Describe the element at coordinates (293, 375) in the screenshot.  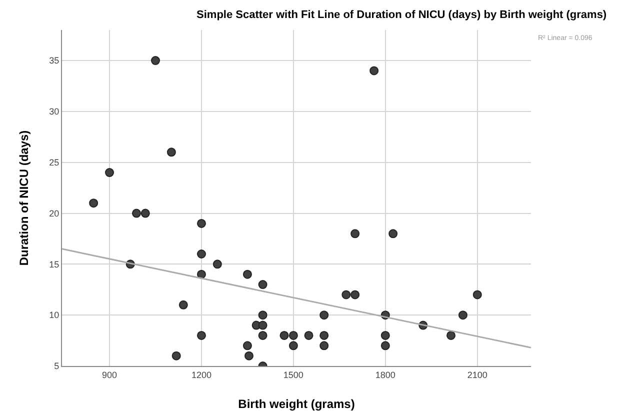
I see `x-tick-label: 1500` at that location.